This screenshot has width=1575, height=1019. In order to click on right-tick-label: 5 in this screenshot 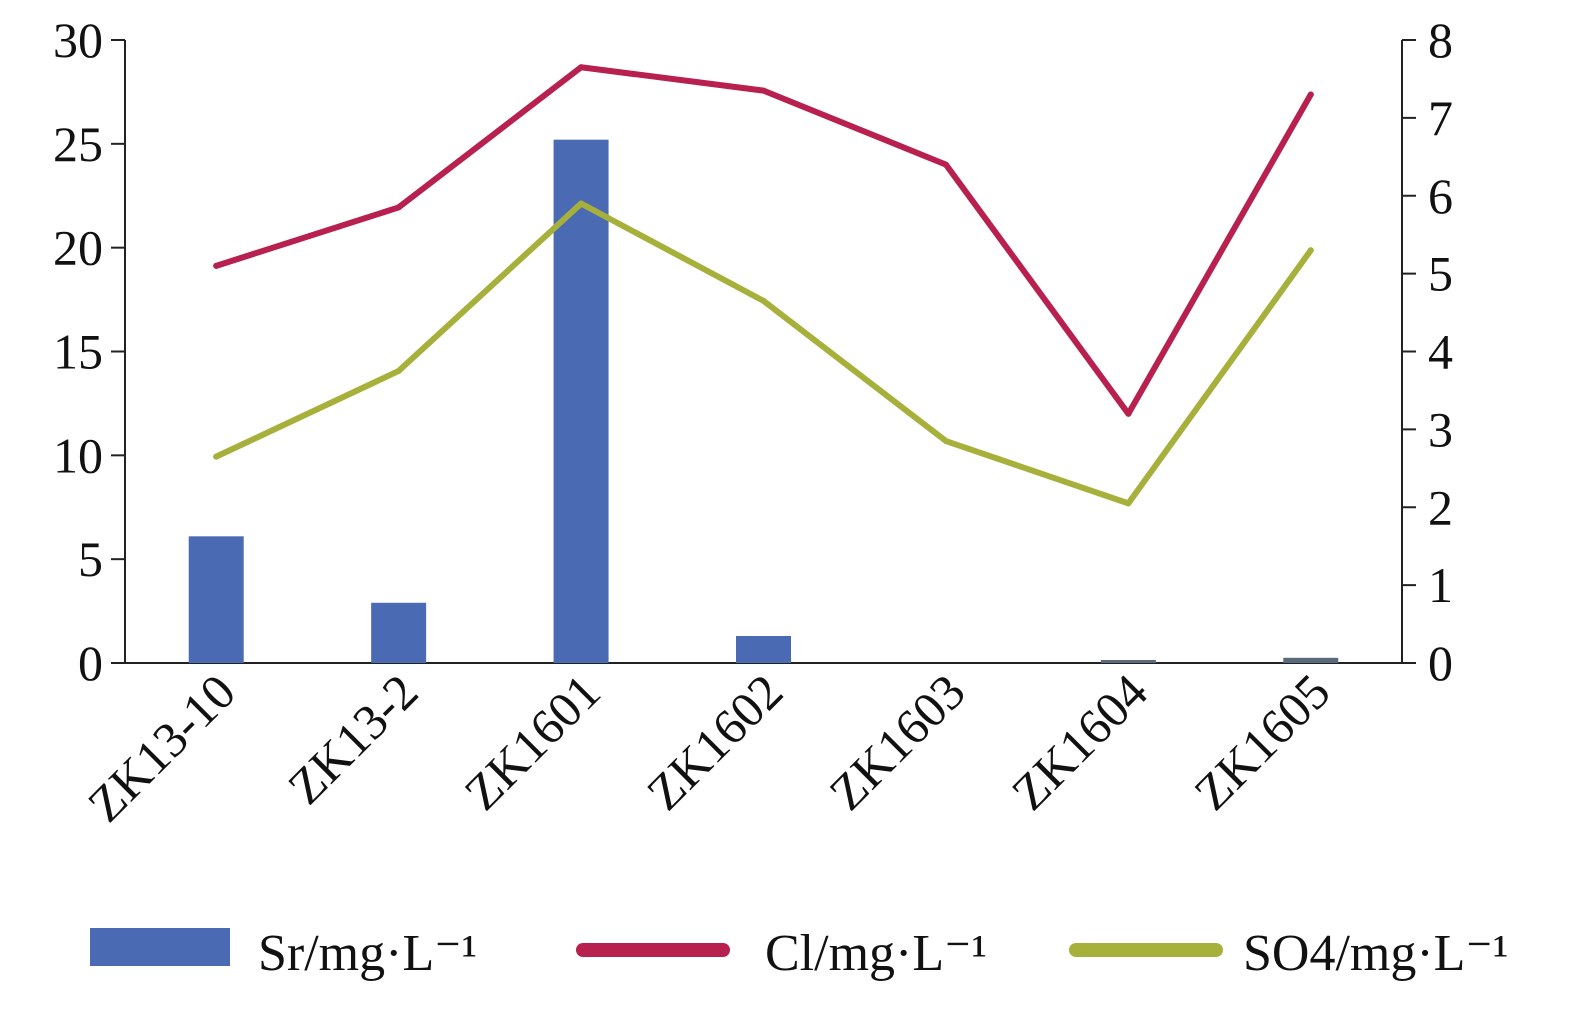, I will do `click(1440, 274)`.